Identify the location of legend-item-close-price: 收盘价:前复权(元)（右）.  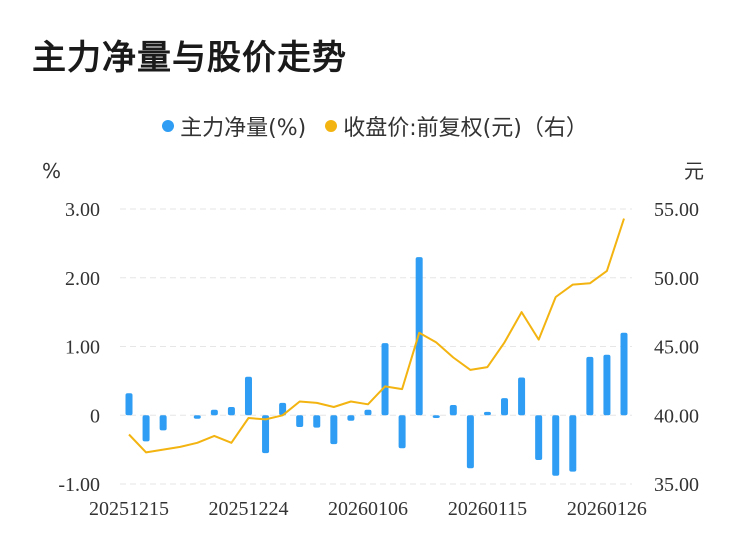
(456, 126).